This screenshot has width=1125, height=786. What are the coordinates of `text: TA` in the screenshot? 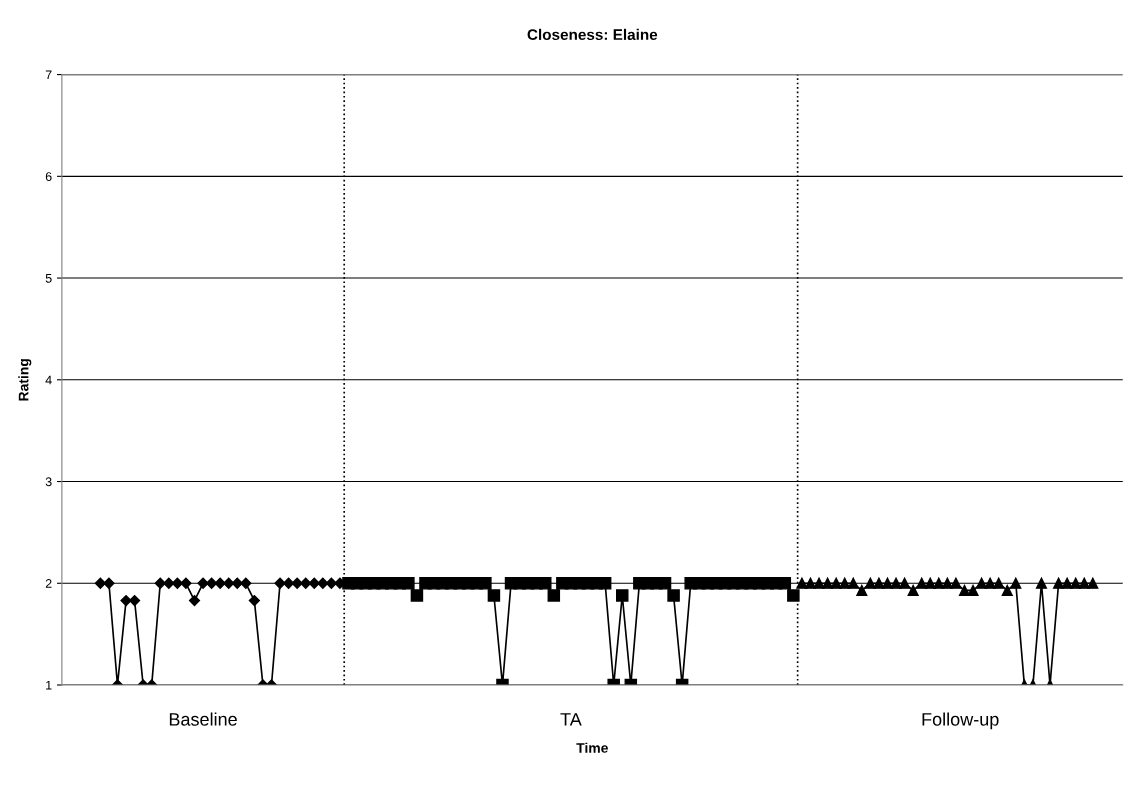 It's located at (571, 719).